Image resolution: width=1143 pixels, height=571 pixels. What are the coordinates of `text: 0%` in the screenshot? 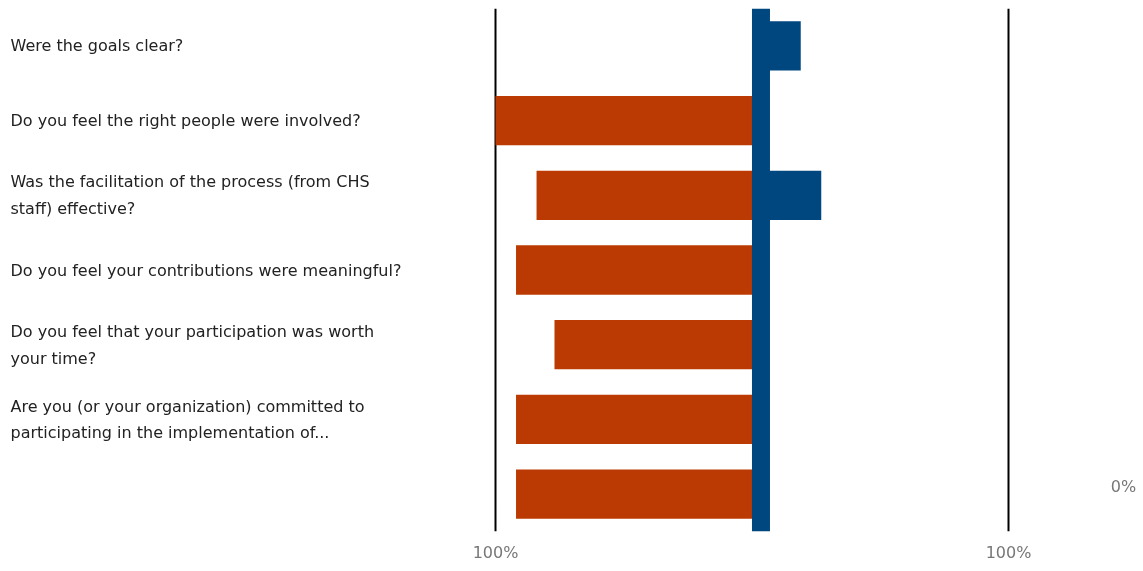 It's located at (1123, 486).